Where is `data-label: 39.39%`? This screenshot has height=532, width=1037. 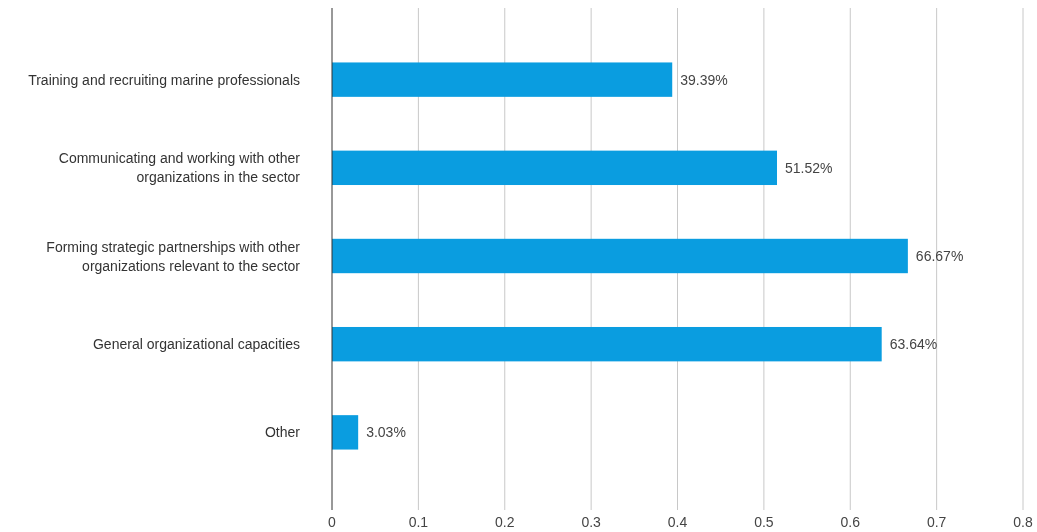 data-label: 39.39% is located at coordinates (704, 79).